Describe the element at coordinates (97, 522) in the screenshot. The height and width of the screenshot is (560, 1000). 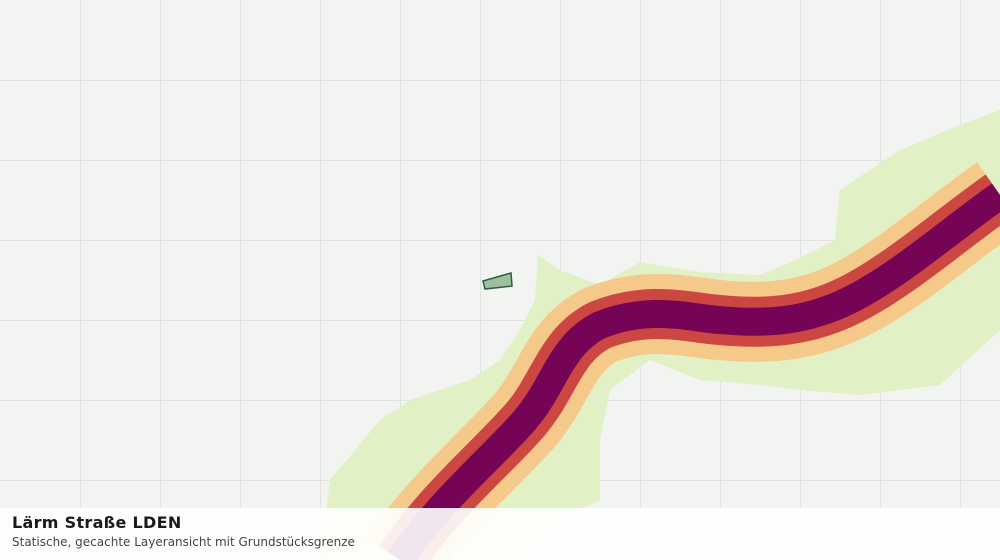
I see `layer-title: Lärm Straße LDEN` at that location.